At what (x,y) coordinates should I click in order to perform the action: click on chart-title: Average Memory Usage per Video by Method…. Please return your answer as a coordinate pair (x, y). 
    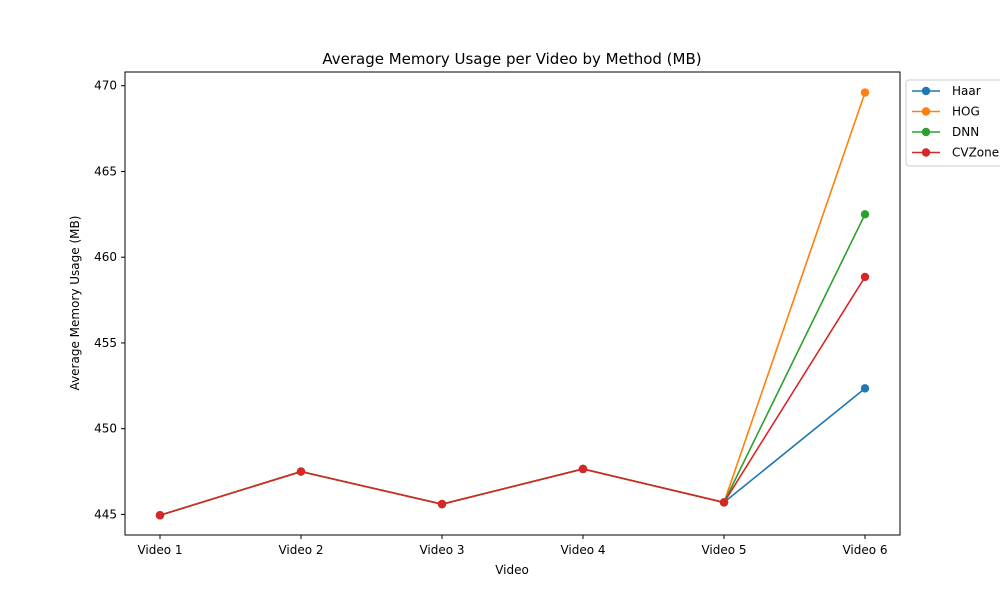
    Looking at the image, I should click on (511, 59).